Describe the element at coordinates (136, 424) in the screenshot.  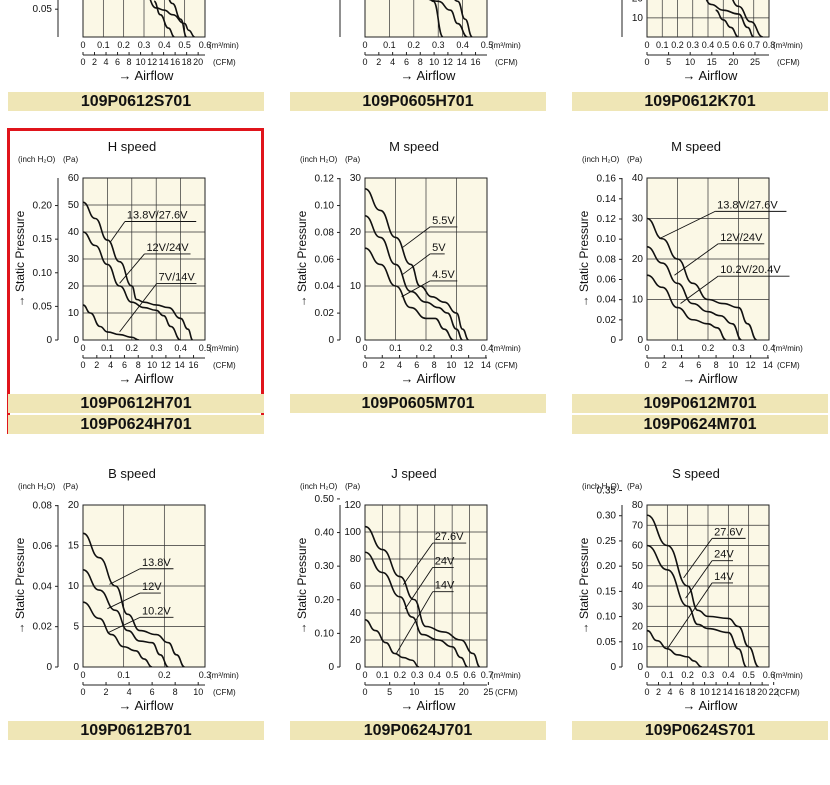
I see `model-label-secondary: 109P0624H701` at that location.